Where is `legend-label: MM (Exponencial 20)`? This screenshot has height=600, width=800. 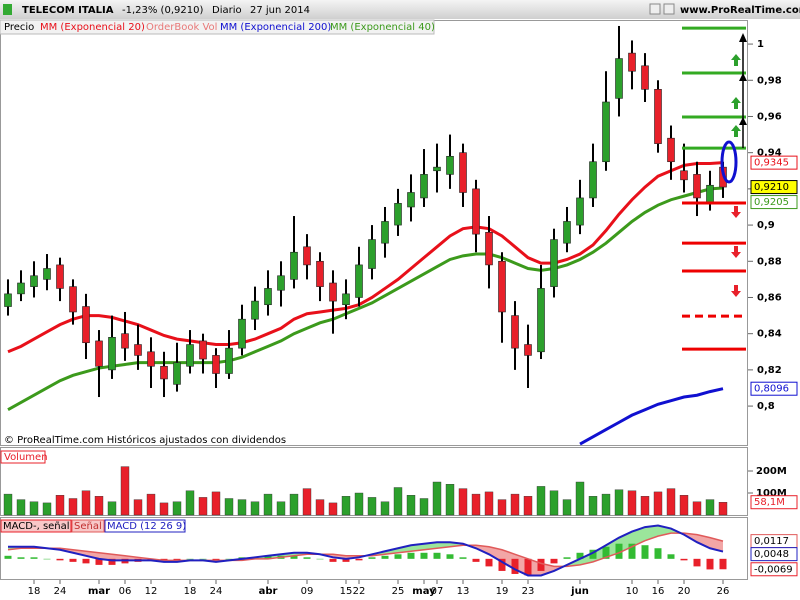 legend-label: MM (Exponencial 20) is located at coordinates (92, 27).